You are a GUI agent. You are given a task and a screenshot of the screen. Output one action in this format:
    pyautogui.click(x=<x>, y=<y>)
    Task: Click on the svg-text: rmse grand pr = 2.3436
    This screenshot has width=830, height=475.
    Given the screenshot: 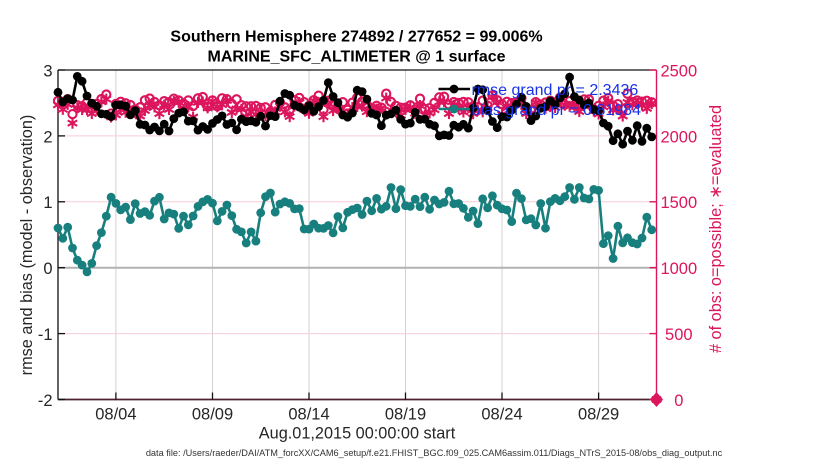 What is the action you would take?
    pyautogui.click(x=555, y=90)
    